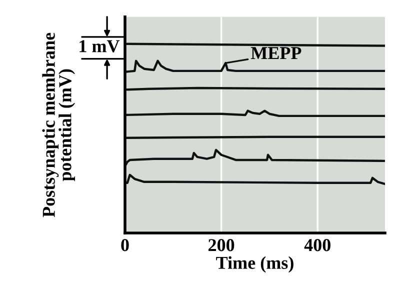  I want to click on x-tick-label: 0, so click(125, 245).